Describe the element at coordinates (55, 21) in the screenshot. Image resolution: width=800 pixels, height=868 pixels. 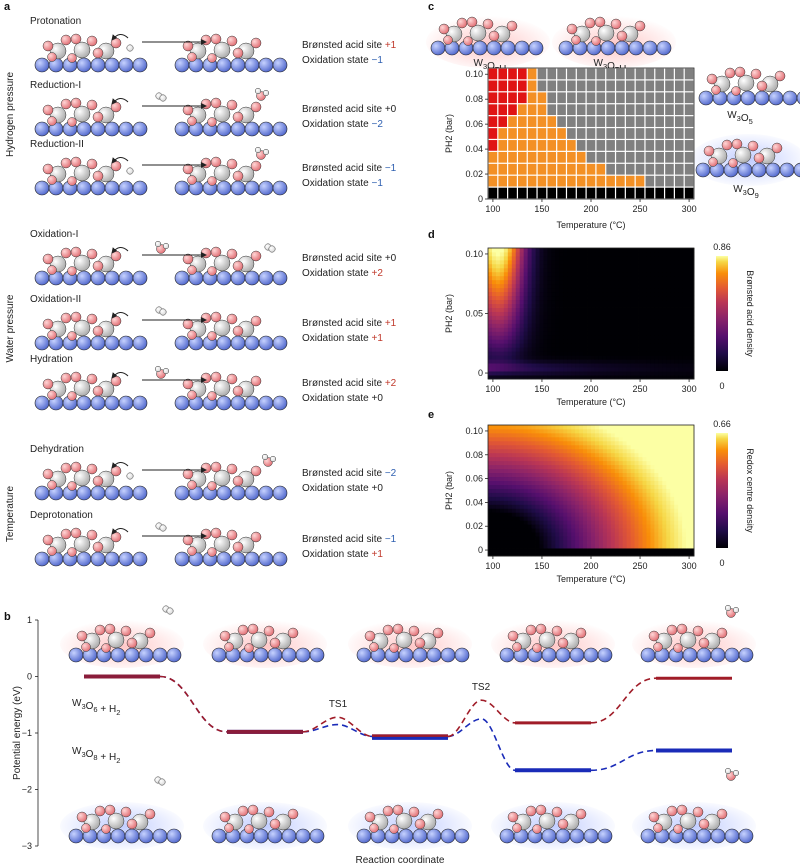
I see `step-title: Protonation` at that location.